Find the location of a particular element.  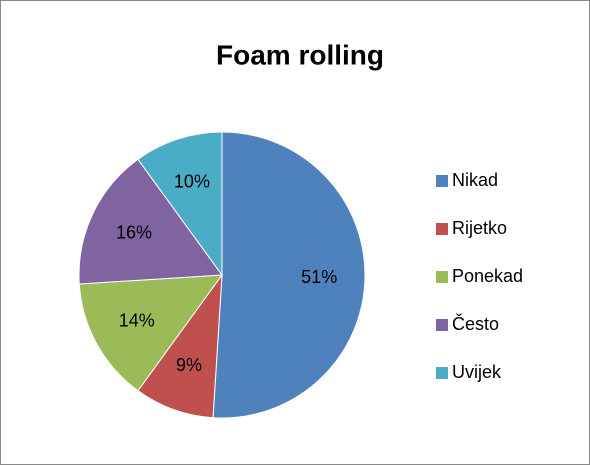

legend-label: Često is located at coordinates (475, 323).